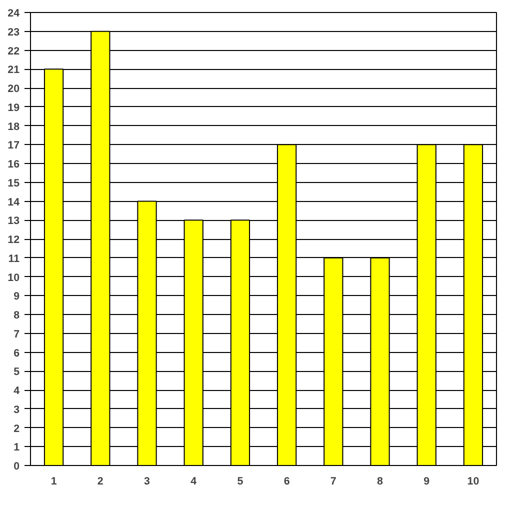  I want to click on y-tick-label: 8, so click(17, 316).